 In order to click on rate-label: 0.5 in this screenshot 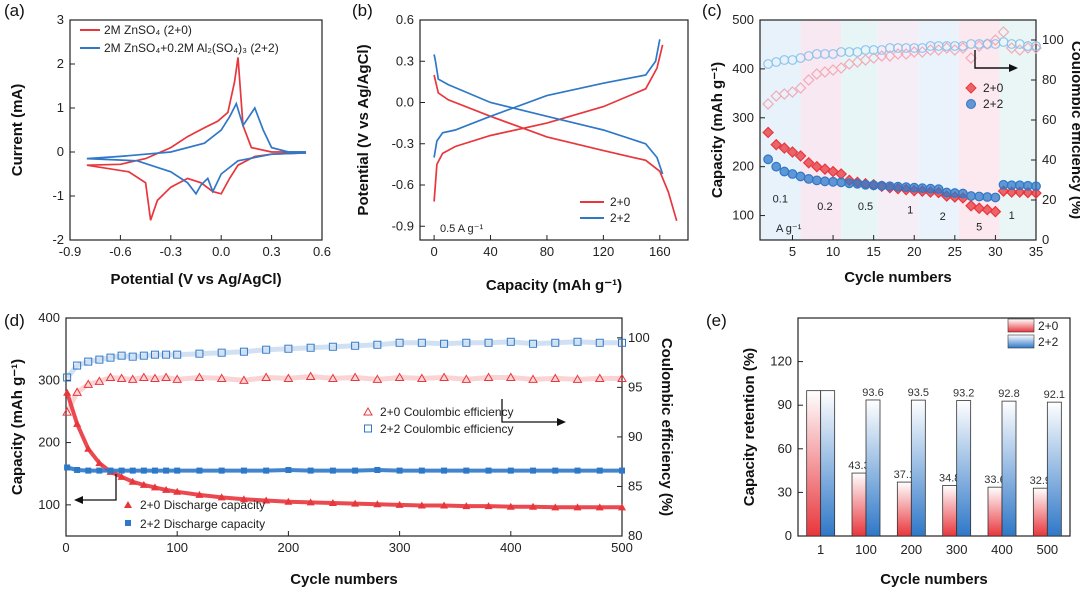, I will do `click(865, 207)`.